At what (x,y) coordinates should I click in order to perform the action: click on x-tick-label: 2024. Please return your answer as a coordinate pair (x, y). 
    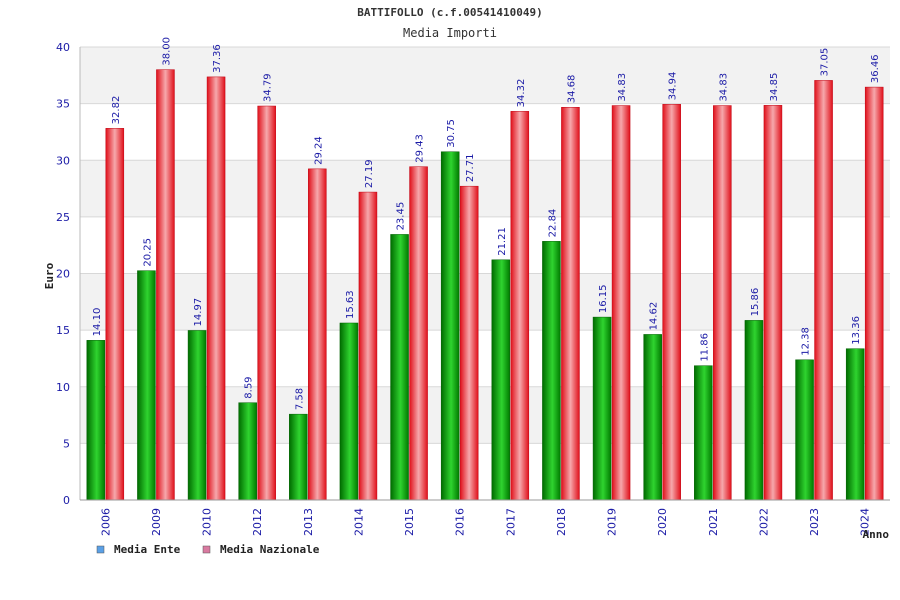
    Looking at the image, I should click on (865, 522).